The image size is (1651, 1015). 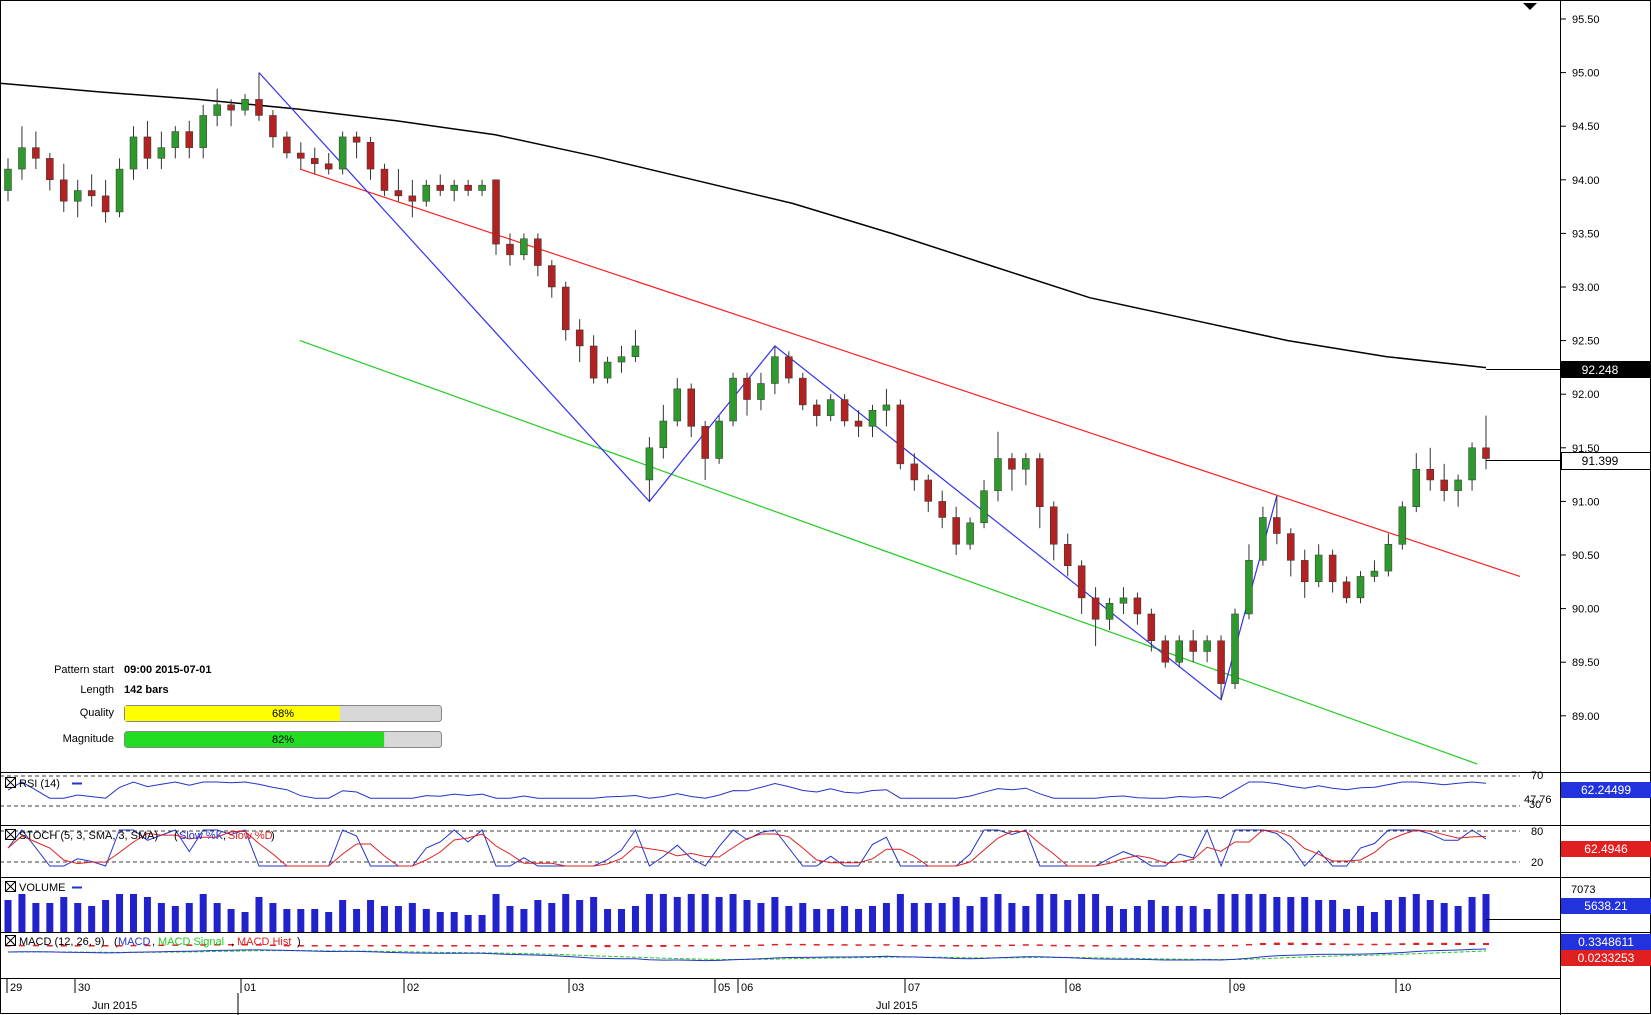 I want to click on macd-hist-legend: MACD Hist, so click(x=264, y=942).